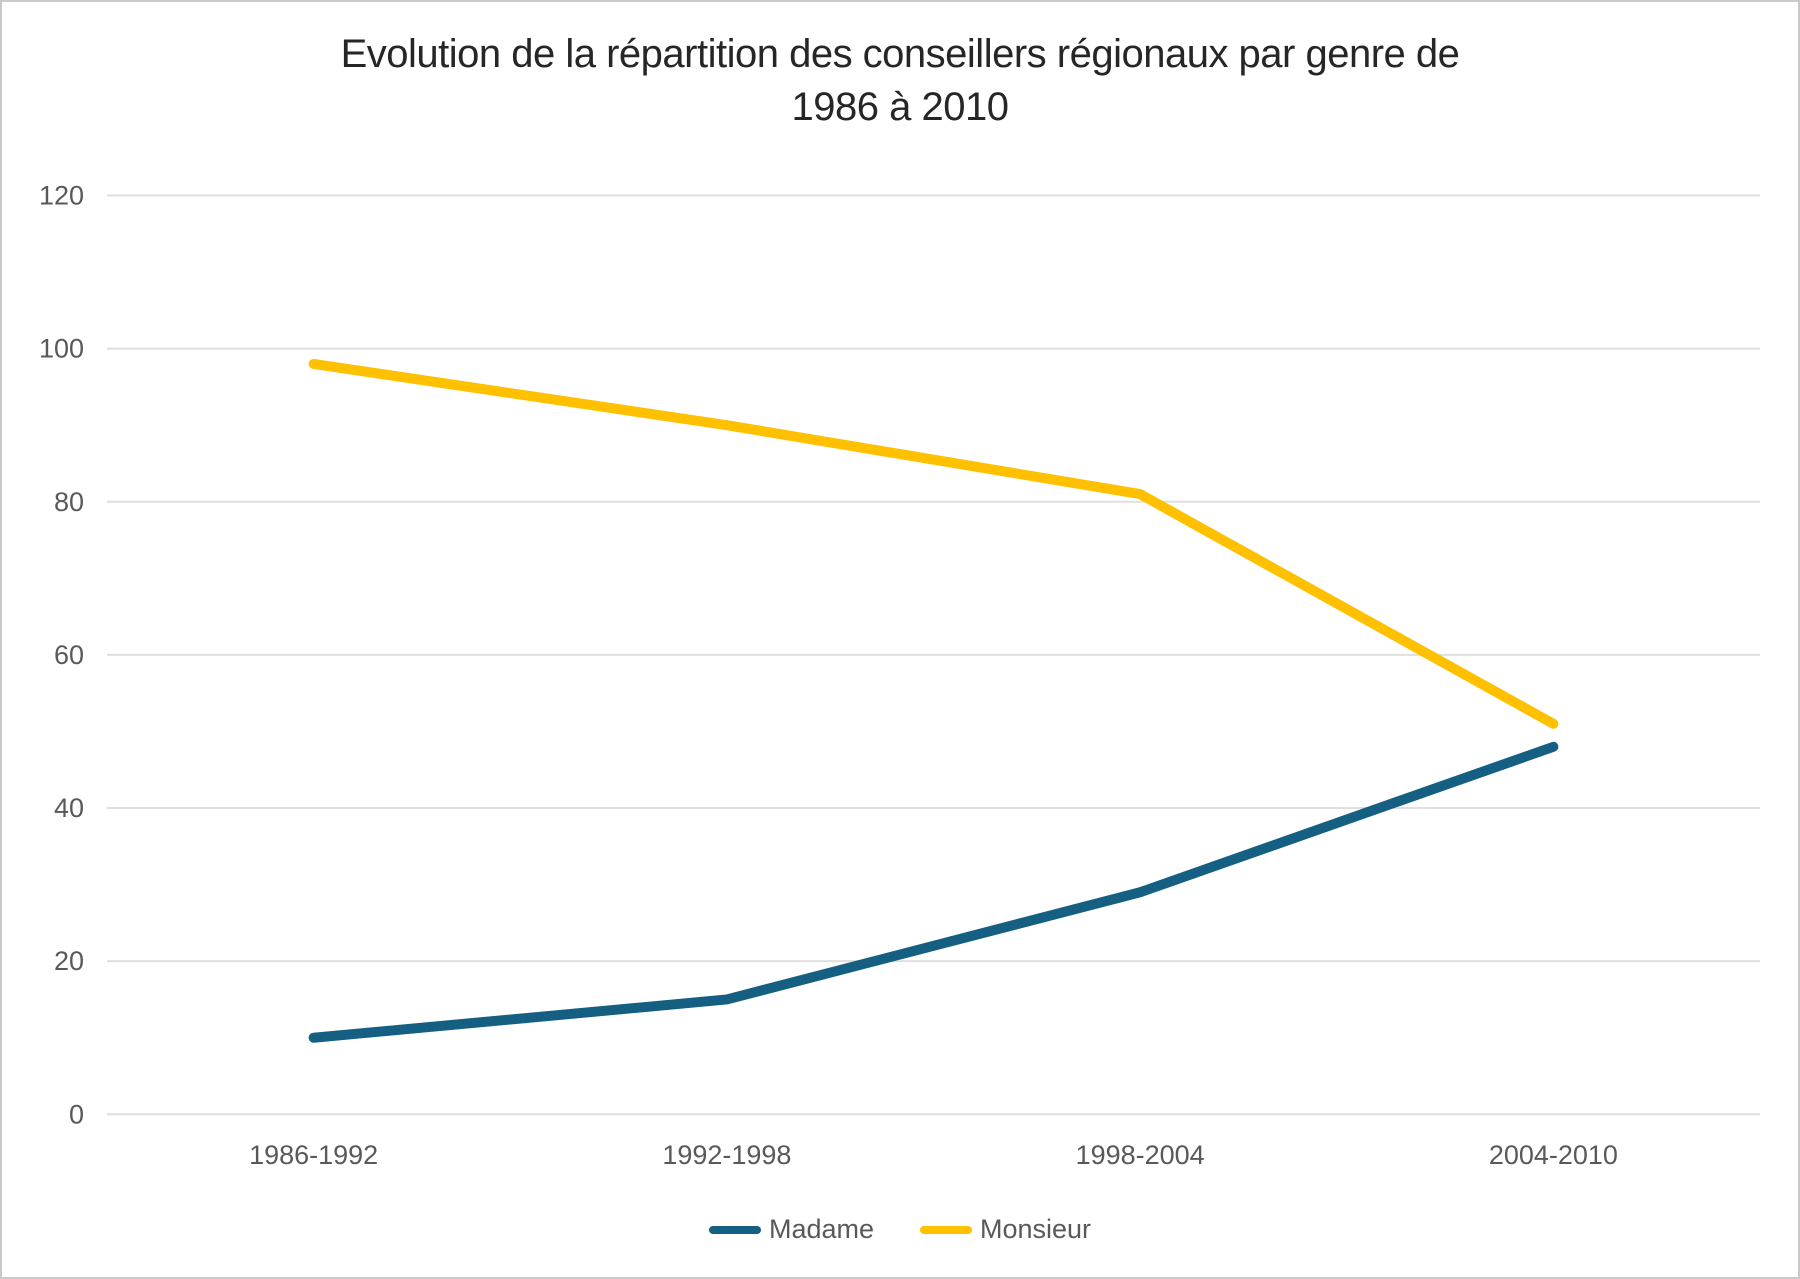  Describe the element at coordinates (946, 1229) in the screenshot. I see `monsieur-line-swatch-icon` at that location.